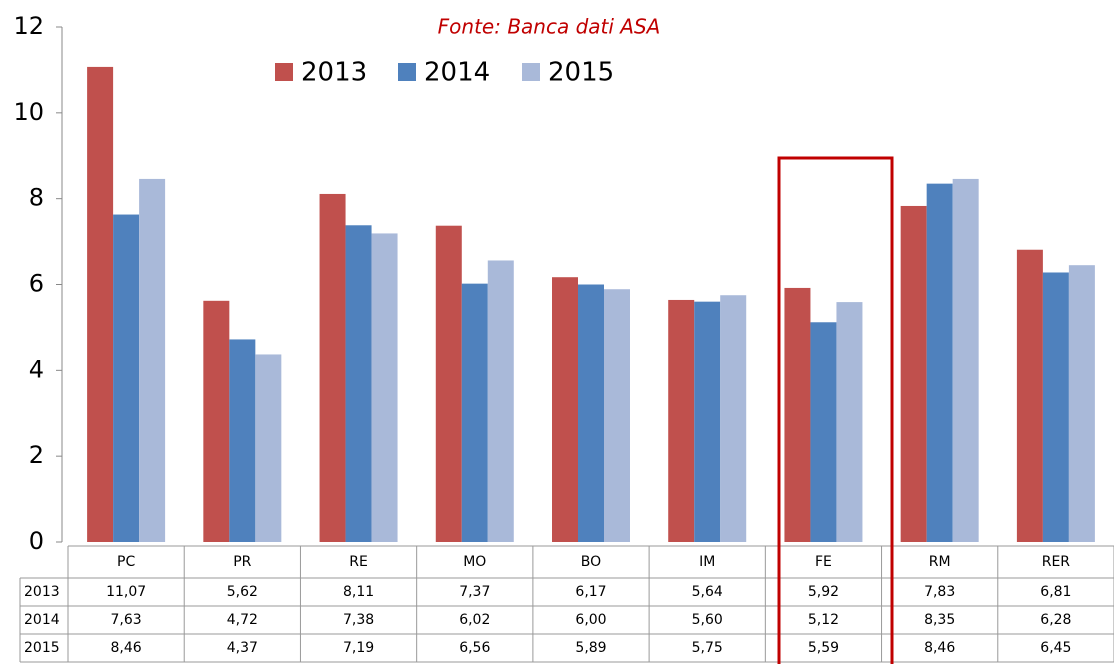  Describe the element at coordinates (36, 455) in the screenshot. I see `y-tick-label: 2` at that location.